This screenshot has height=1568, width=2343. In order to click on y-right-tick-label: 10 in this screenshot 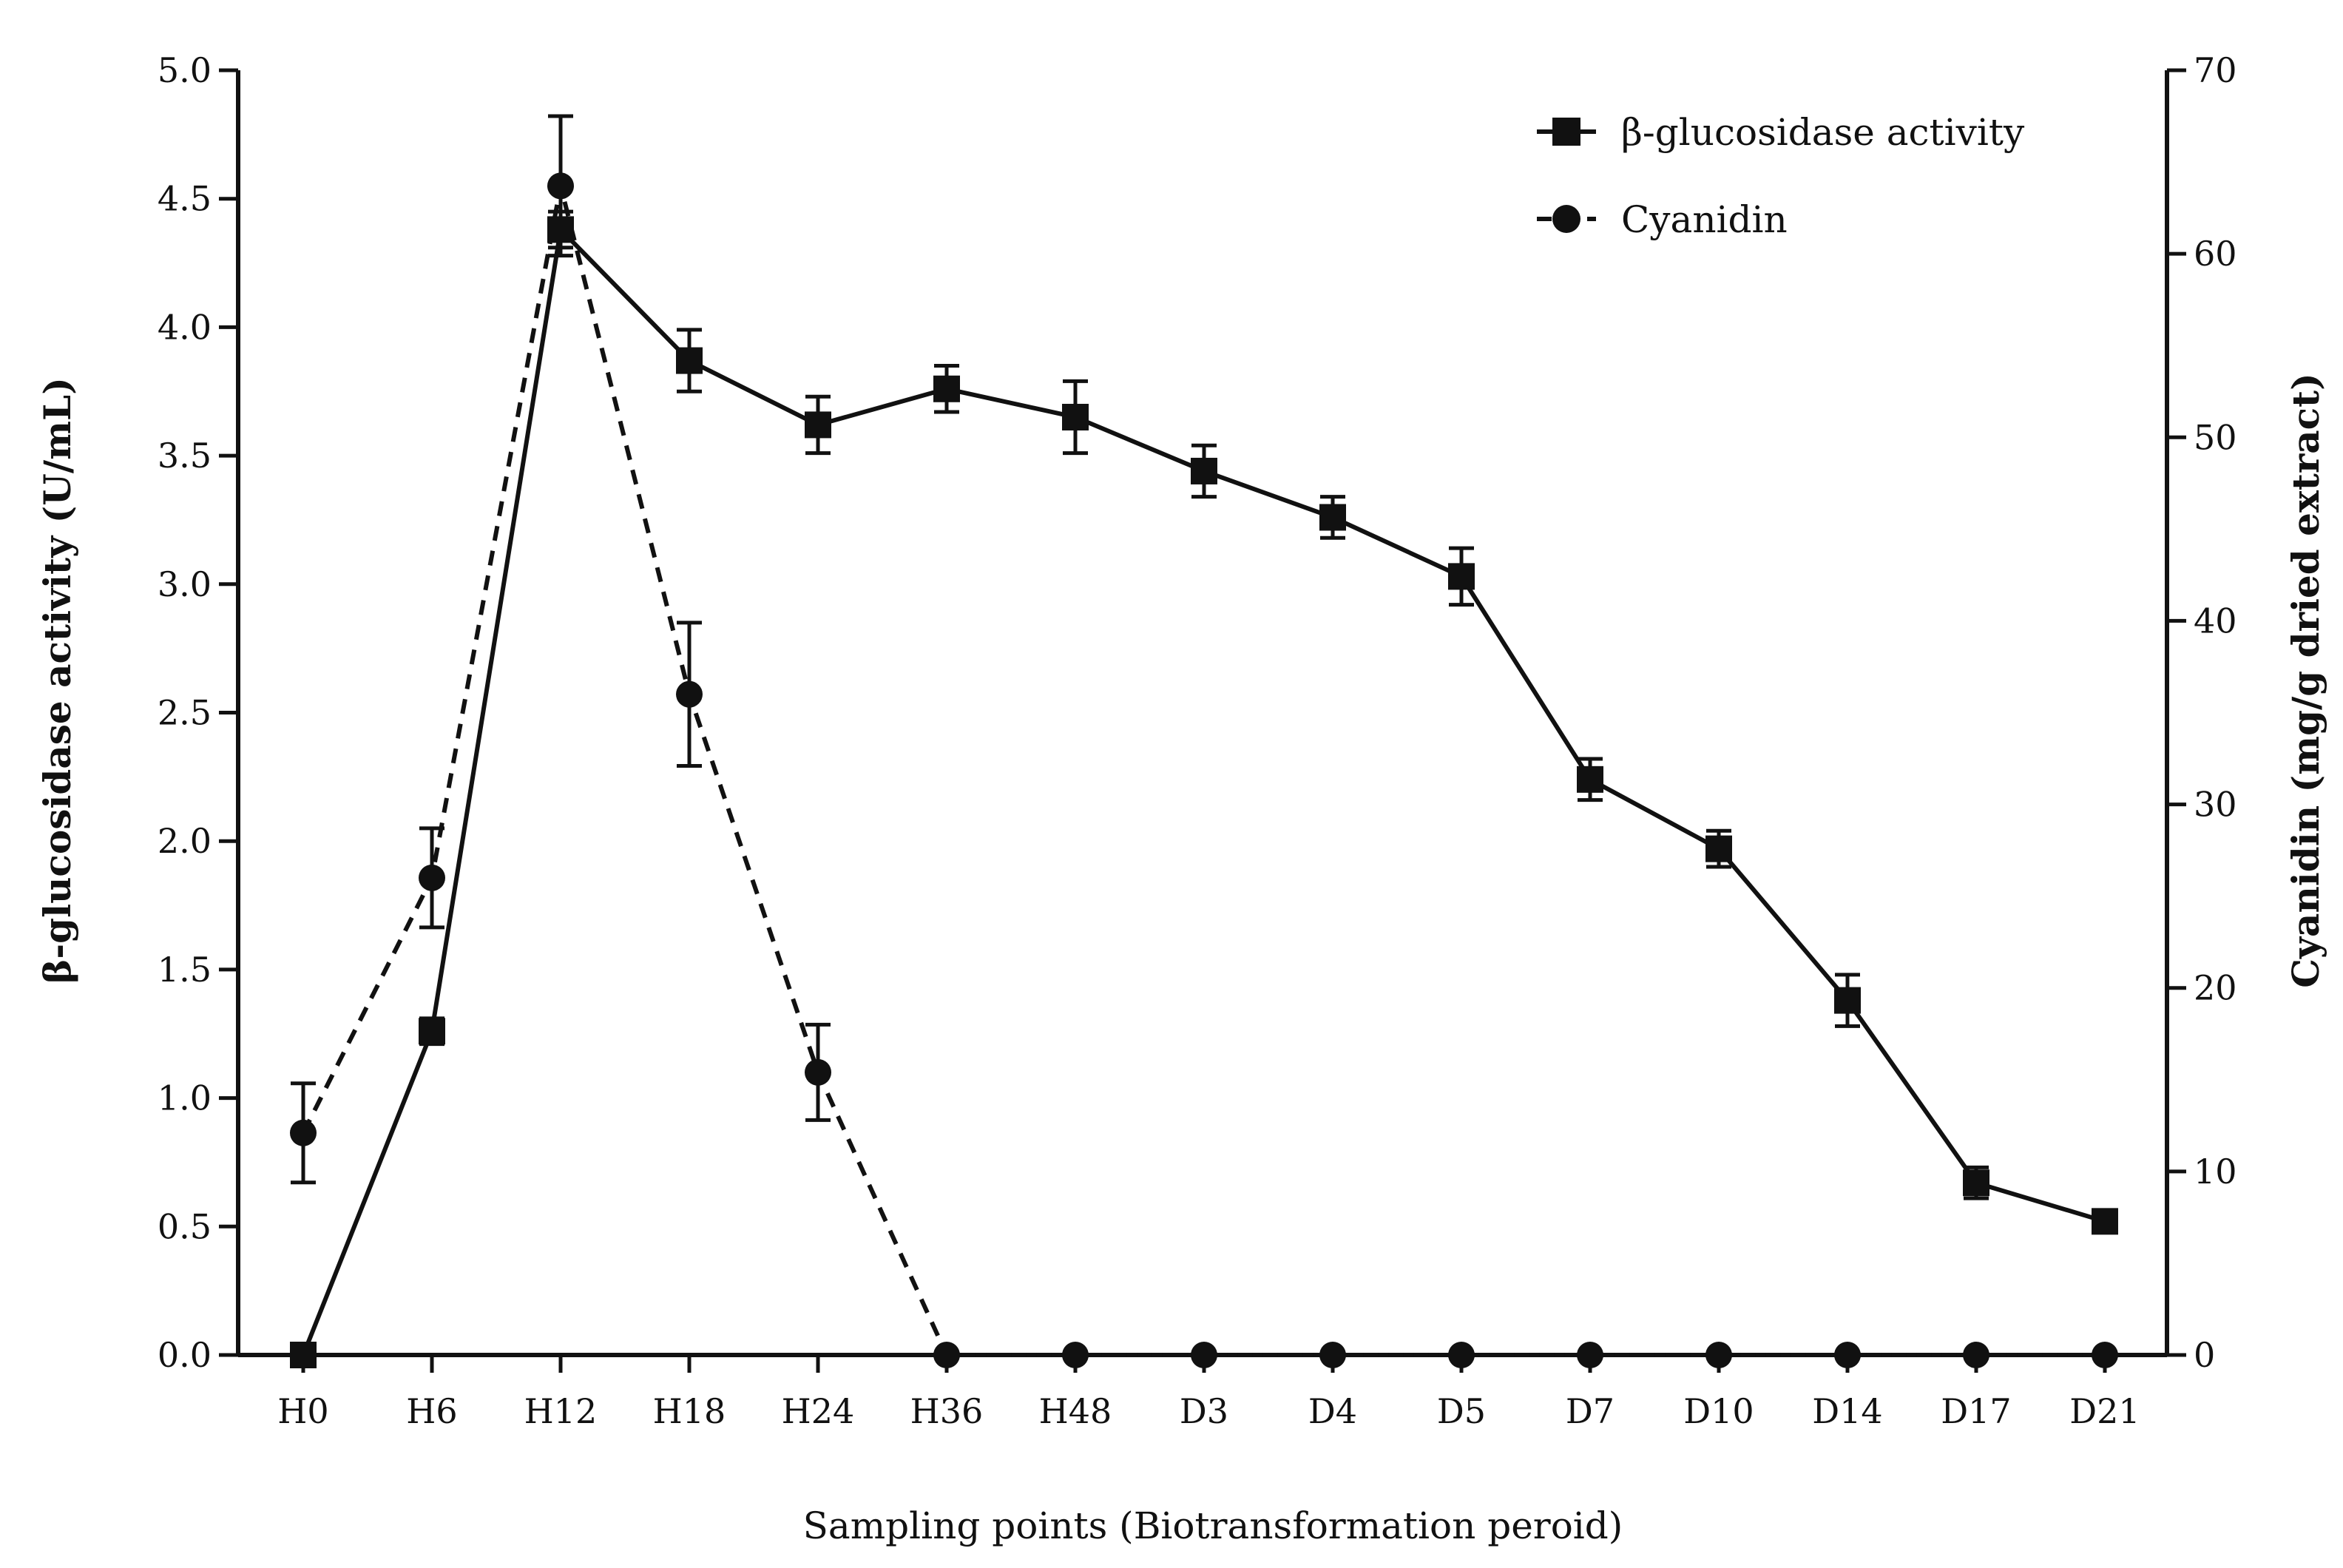, I will do `click(2215, 1172)`.